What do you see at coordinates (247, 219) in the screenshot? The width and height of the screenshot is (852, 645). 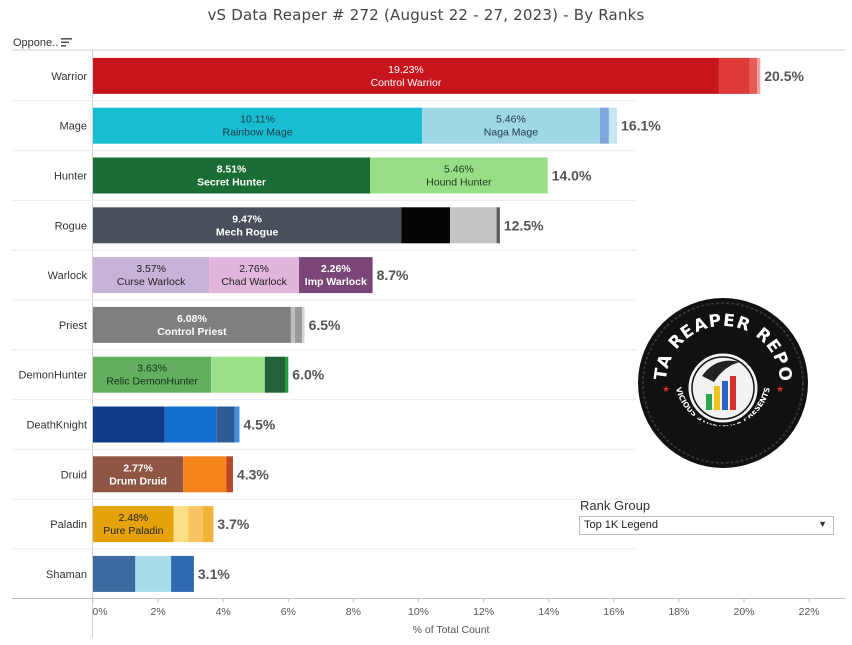 I see `segment-percent-label: 9.47%` at bounding box center [247, 219].